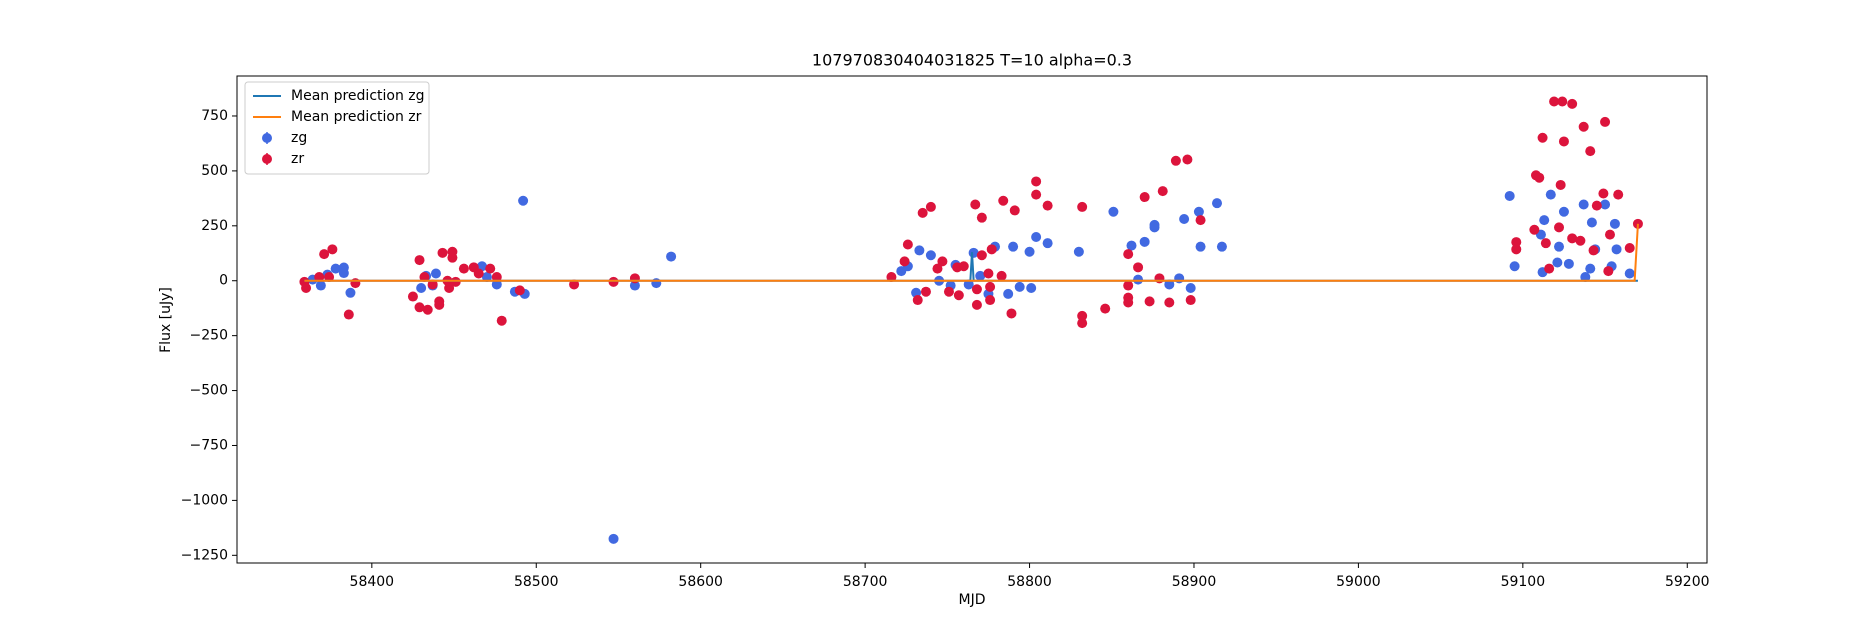 The width and height of the screenshot is (1875, 625). I want to click on y-tick-label: −1000, so click(204, 500).